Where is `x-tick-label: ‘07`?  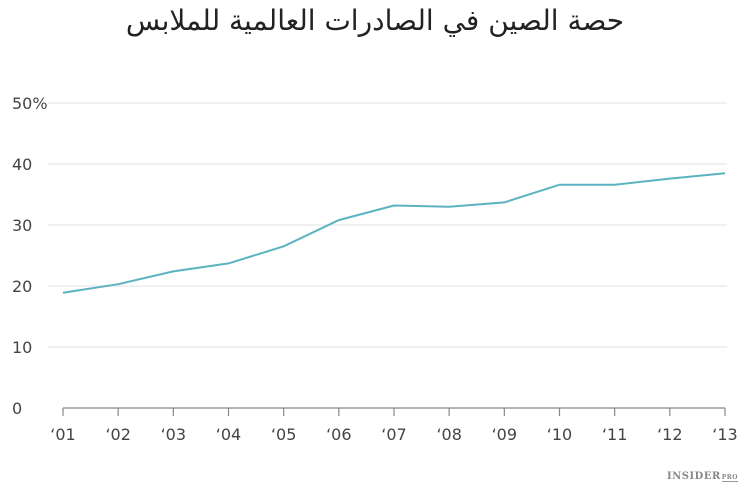
x-tick-label: ‘07 is located at coordinates (393, 434).